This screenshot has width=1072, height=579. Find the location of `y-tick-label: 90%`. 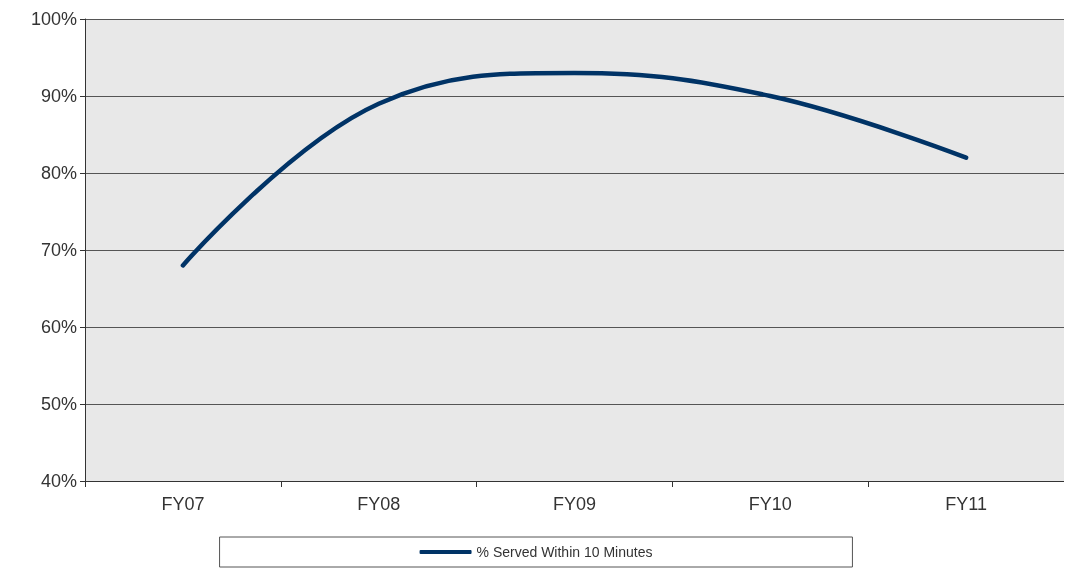

y-tick-label: 90% is located at coordinates (58, 96).